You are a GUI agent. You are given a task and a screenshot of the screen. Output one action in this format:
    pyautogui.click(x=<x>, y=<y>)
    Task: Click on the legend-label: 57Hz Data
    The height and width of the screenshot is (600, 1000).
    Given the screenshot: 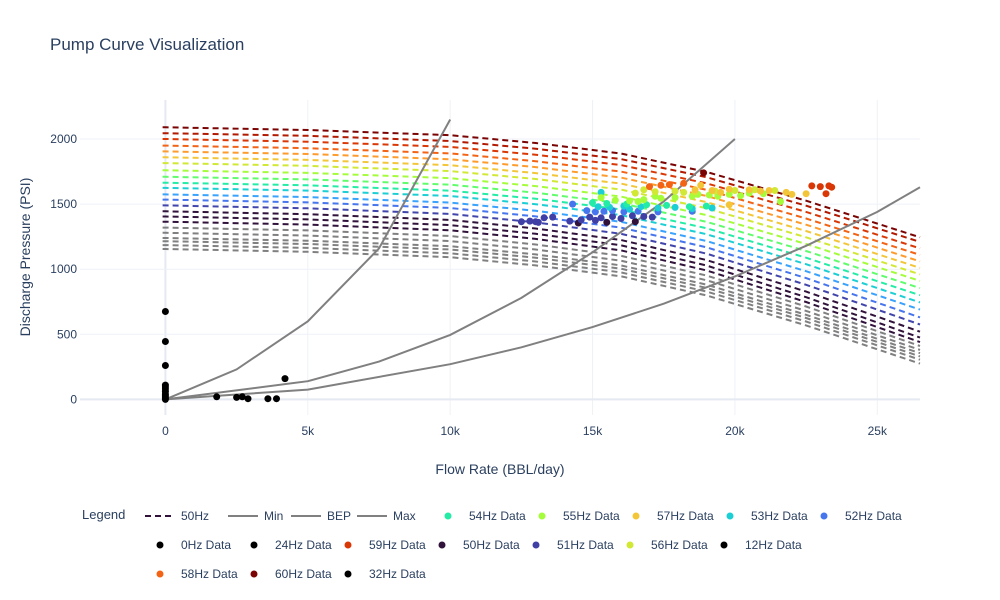 What is the action you would take?
    pyautogui.click(x=685, y=516)
    